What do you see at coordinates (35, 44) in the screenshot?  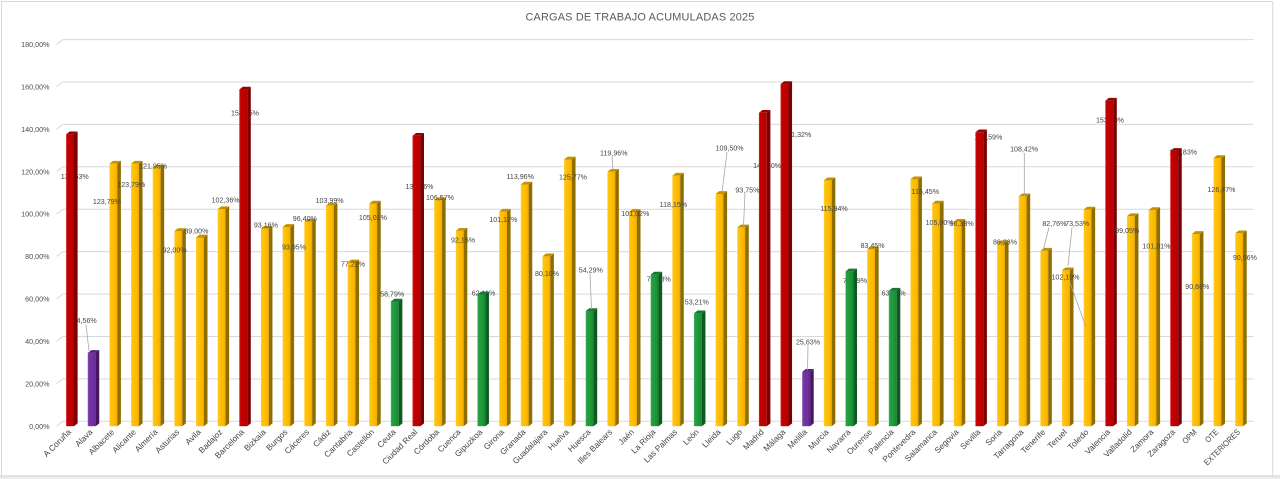 I see `svg-text: 180,00%` at bounding box center [35, 44].